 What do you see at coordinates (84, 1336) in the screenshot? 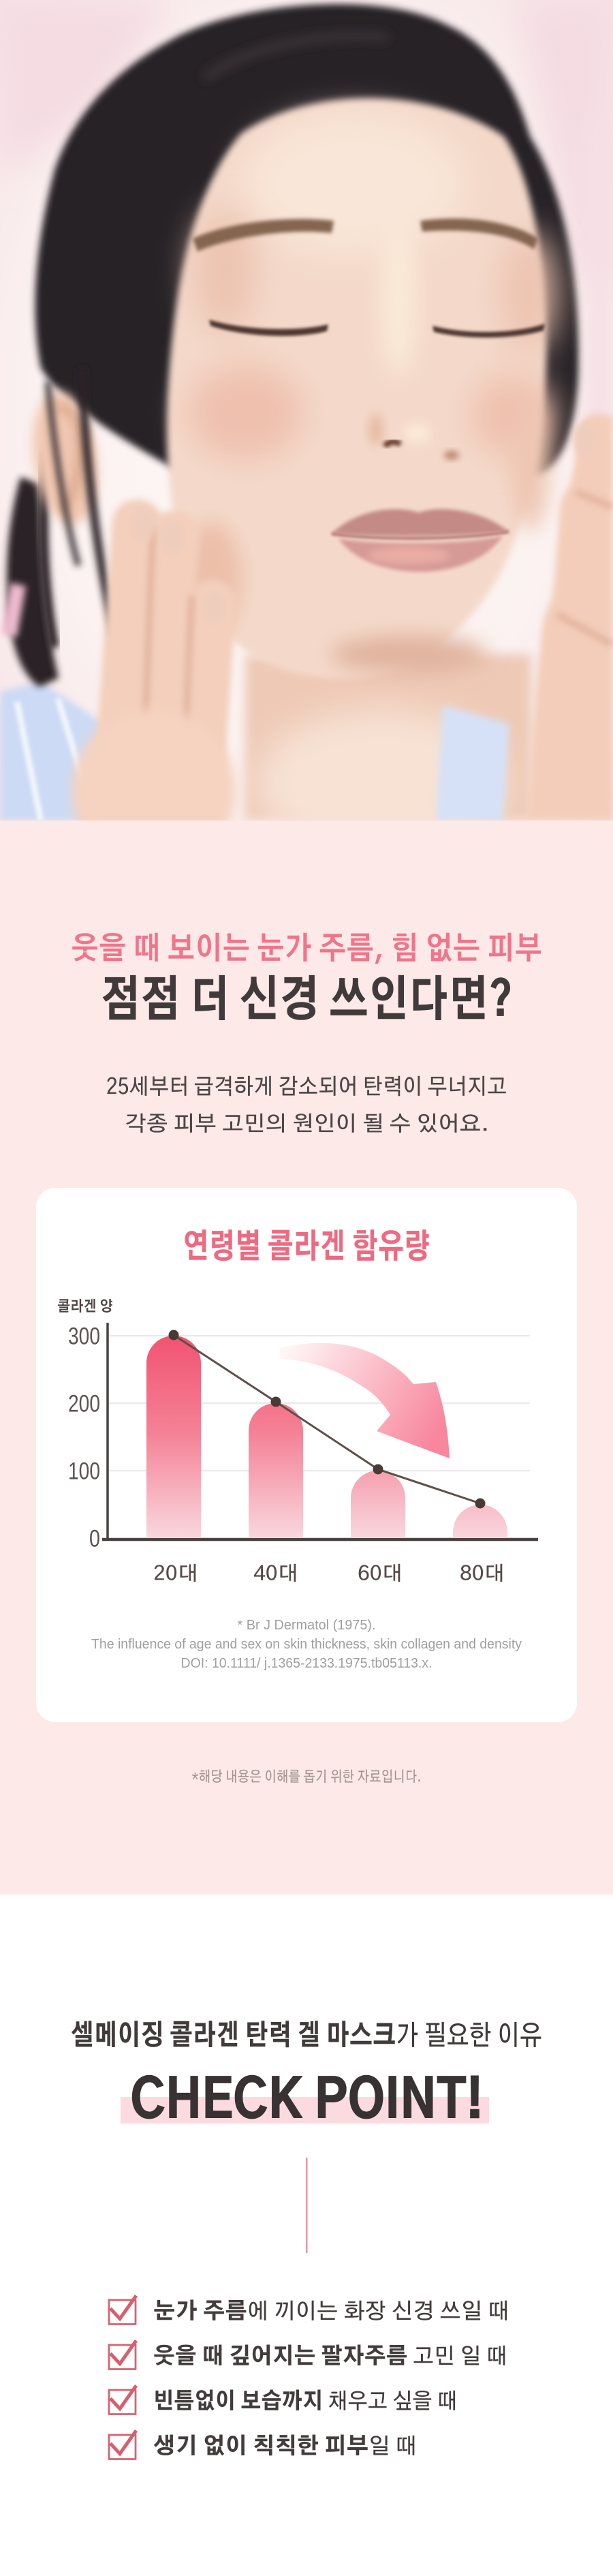
I see `svg-text: 300` at bounding box center [84, 1336].